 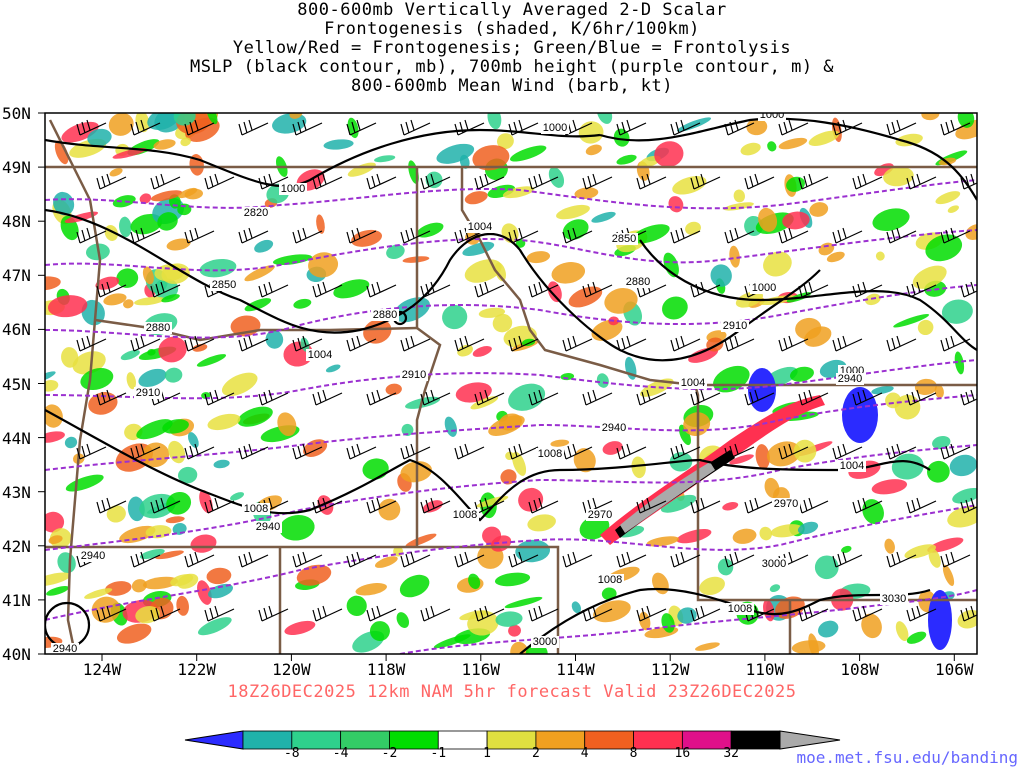 I want to click on height-label: 2820, so click(x=256, y=213).